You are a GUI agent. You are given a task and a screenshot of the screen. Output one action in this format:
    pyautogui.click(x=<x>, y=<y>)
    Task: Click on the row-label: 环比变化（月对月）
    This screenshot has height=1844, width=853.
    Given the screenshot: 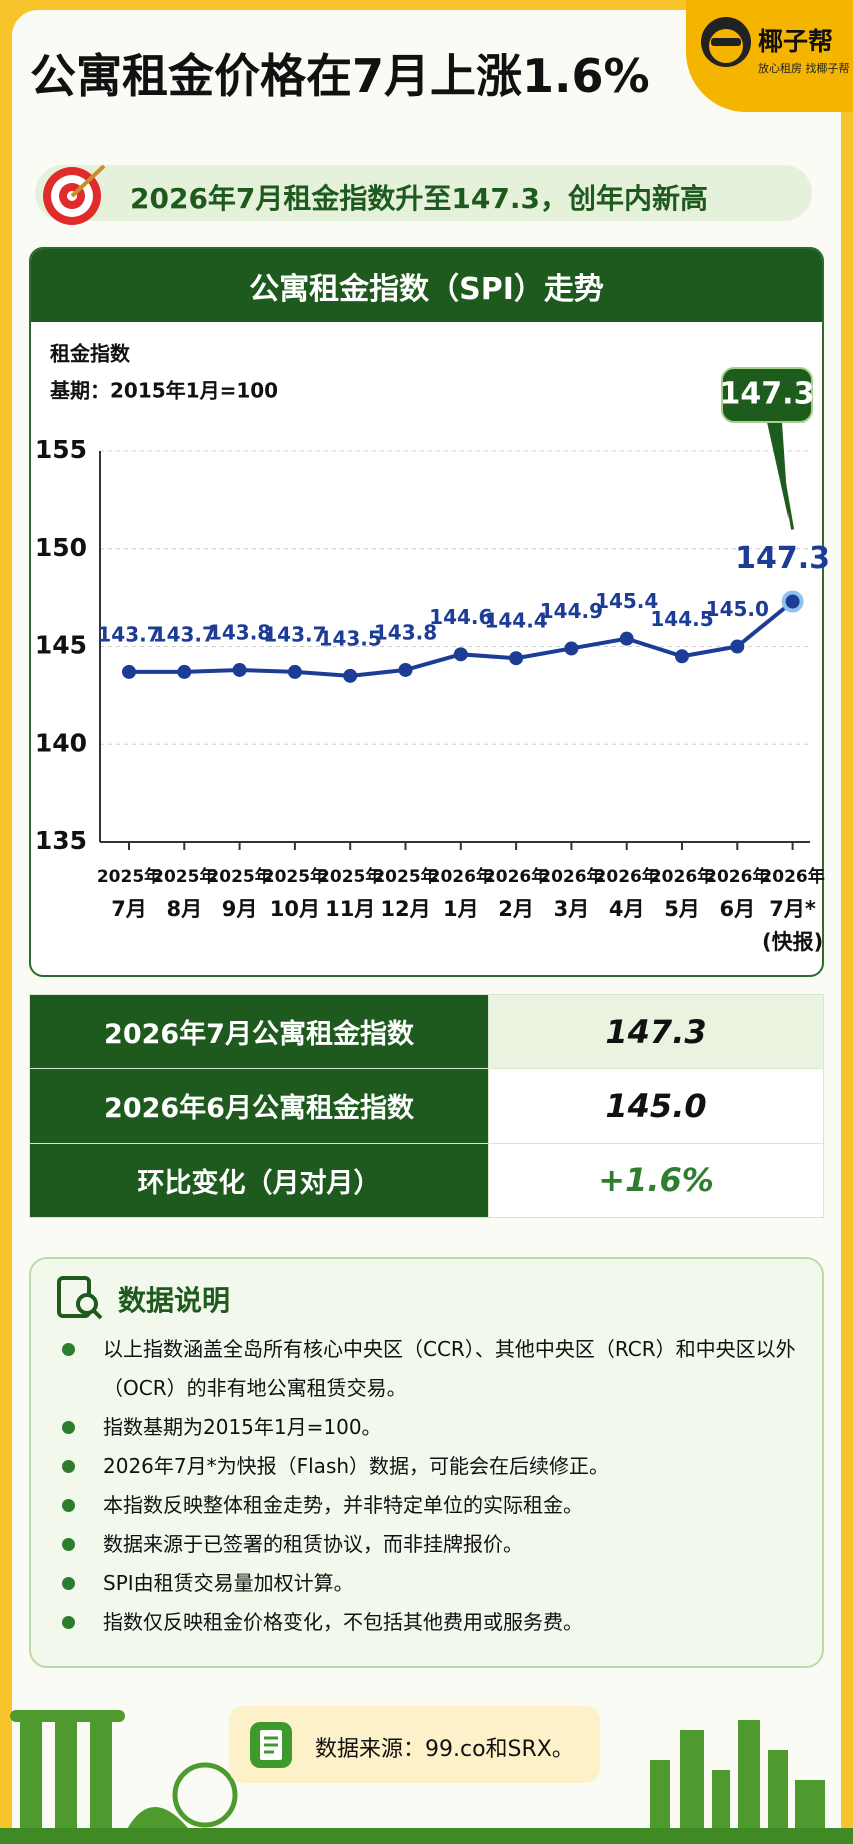 What is the action you would take?
    pyautogui.click(x=259, y=1180)
    